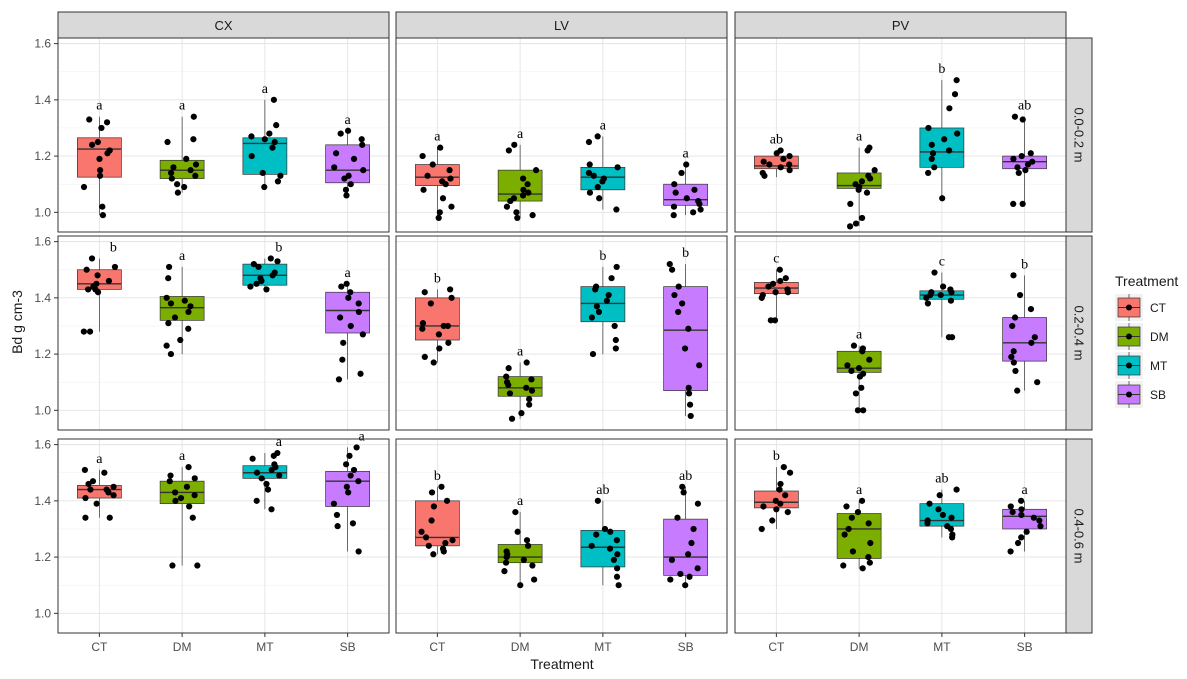 The height and width of the screenshot is (679, 1187). Describe the element at coordinates (901, 25) in the screenshot. I see `facet-label-pv: PV` at that location.